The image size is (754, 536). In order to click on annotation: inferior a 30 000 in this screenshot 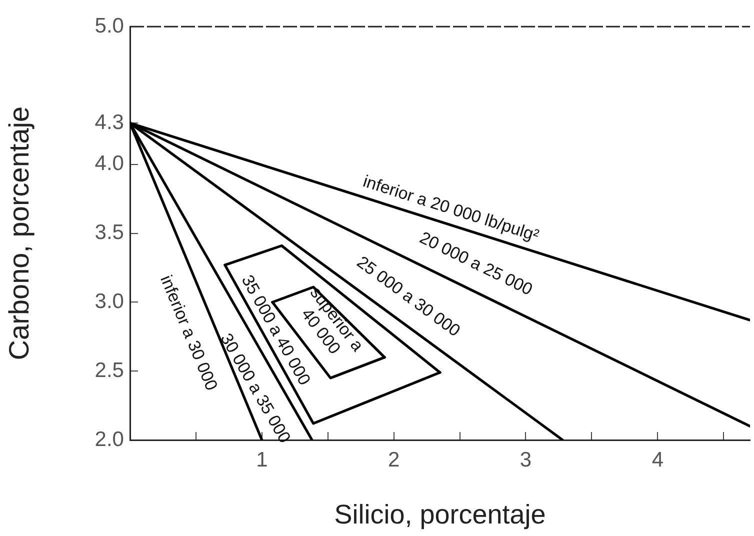, I will do `click(189, 333)`.